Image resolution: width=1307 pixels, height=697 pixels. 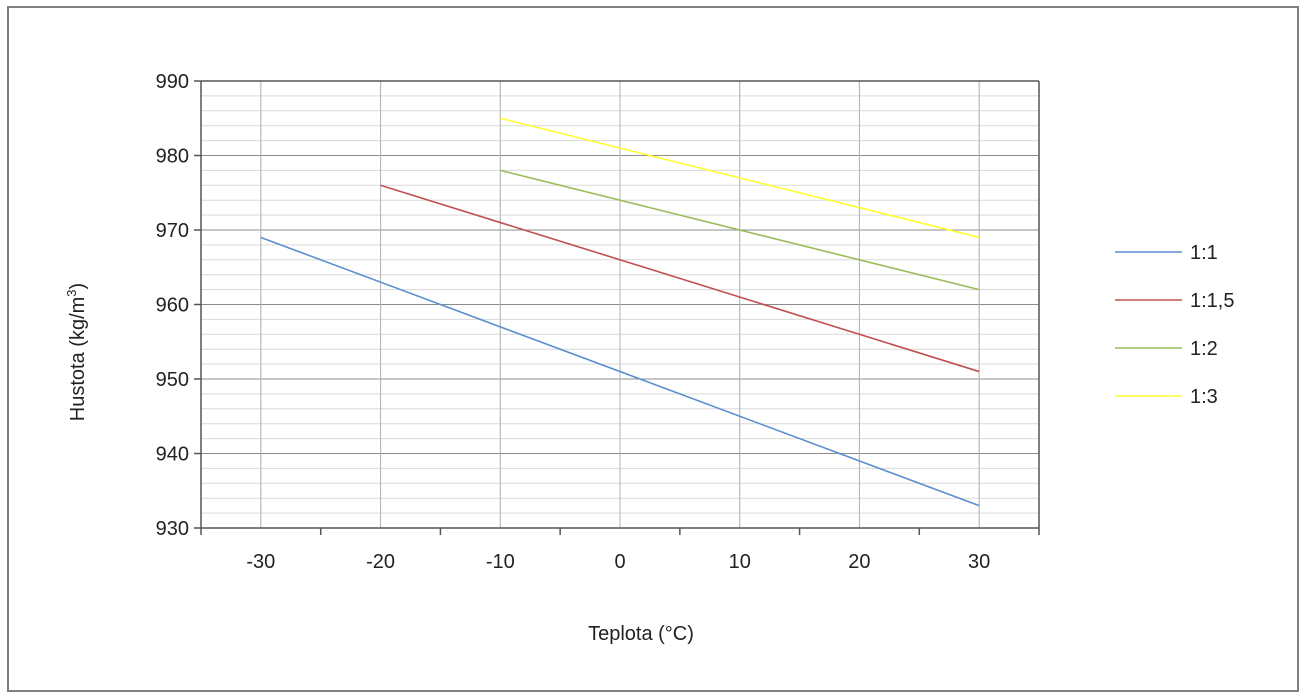 What do you see at coordinates (172, 231) in the screenshot?
I see `y-tick-label: 970` at bounding box center [172, 231].